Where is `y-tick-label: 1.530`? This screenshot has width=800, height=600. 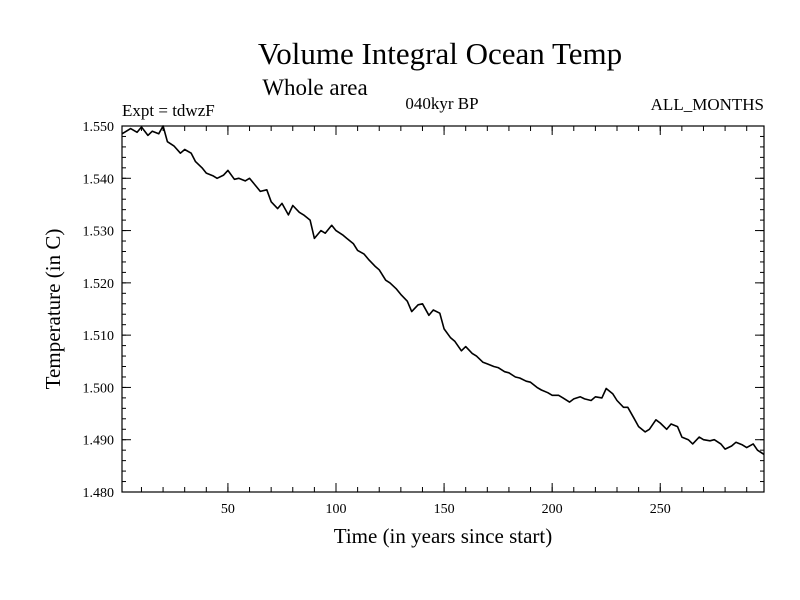 y-tick-label: 1.530 is located at coordinates (99, 232).